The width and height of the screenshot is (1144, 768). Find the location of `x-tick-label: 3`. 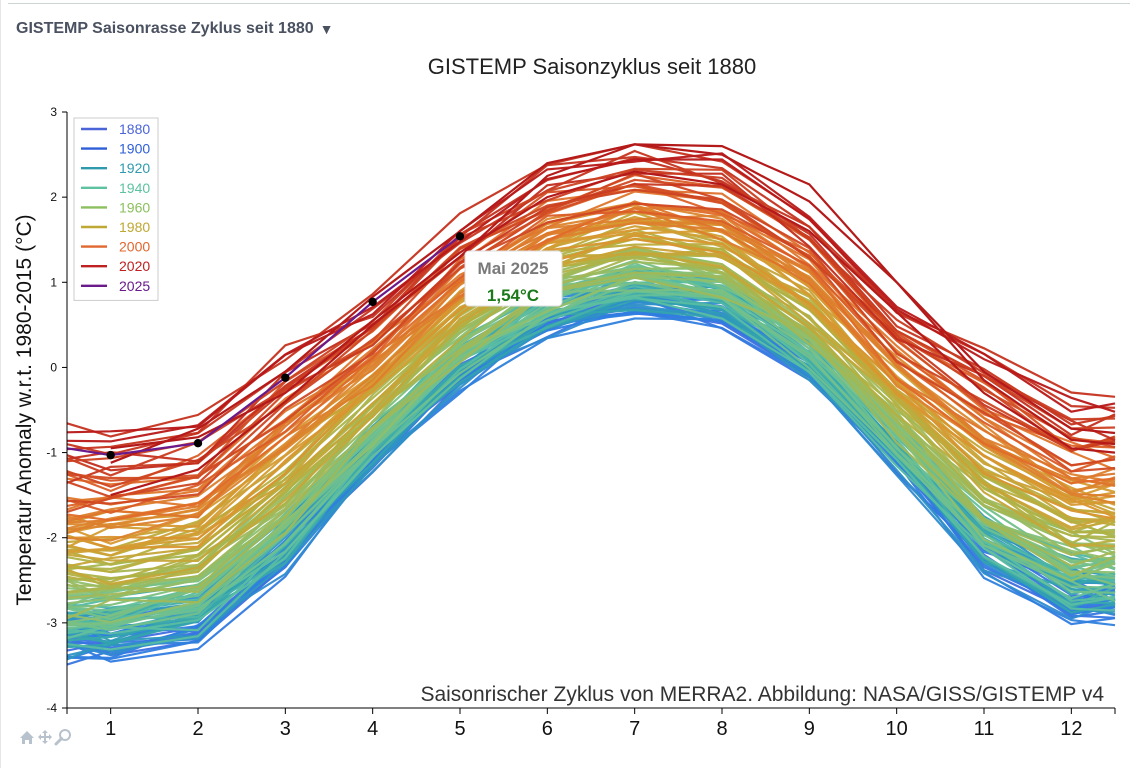

x-tick-label: 3 is located at coordinates (285, 729).